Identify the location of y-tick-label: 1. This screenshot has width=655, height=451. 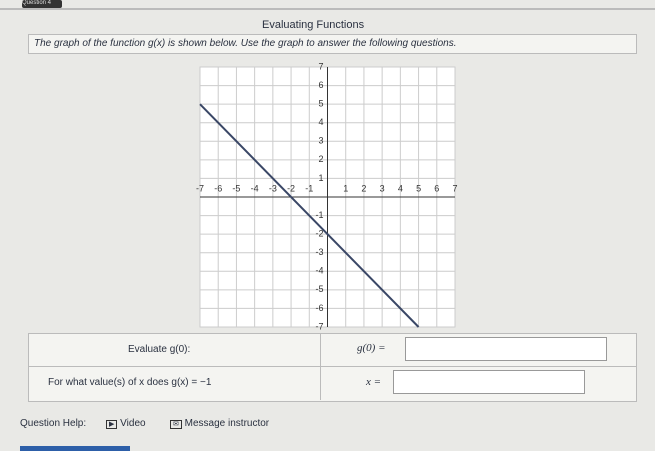
(320, 178).